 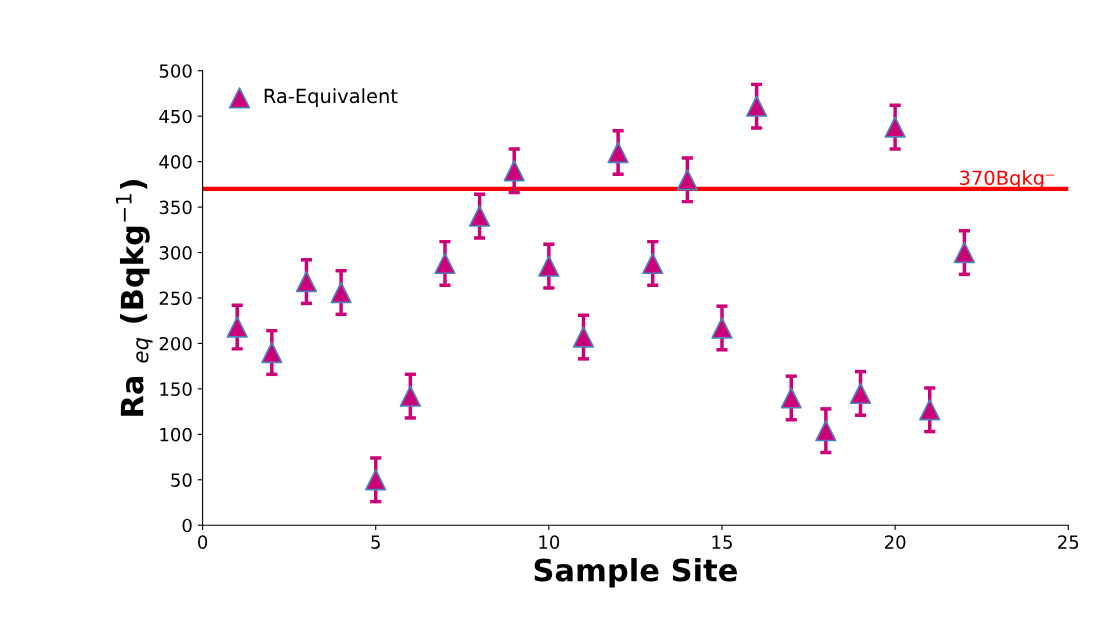 I want to click on y-tick-label: 350, so click(x=175, y=207).